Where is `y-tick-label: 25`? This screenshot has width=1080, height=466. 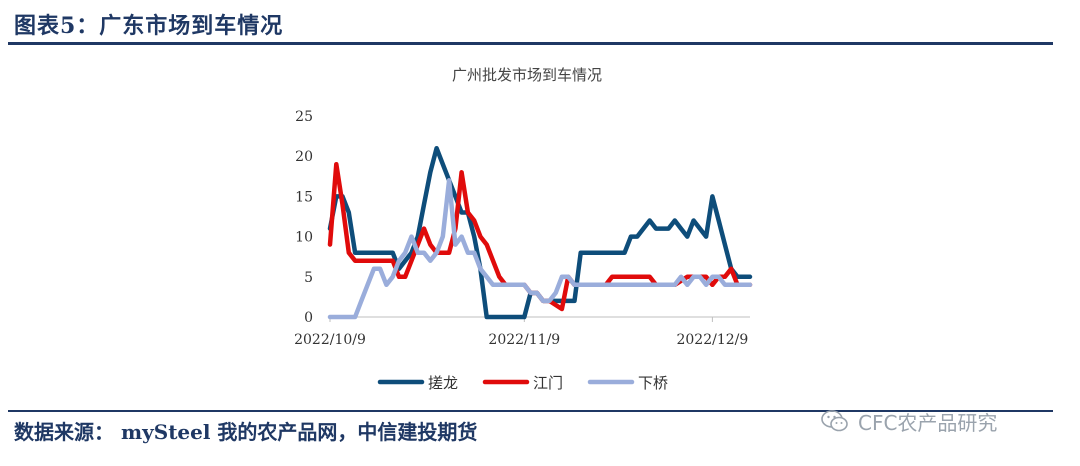 y-tick-label: 25 is located at coordinates (304, 117).